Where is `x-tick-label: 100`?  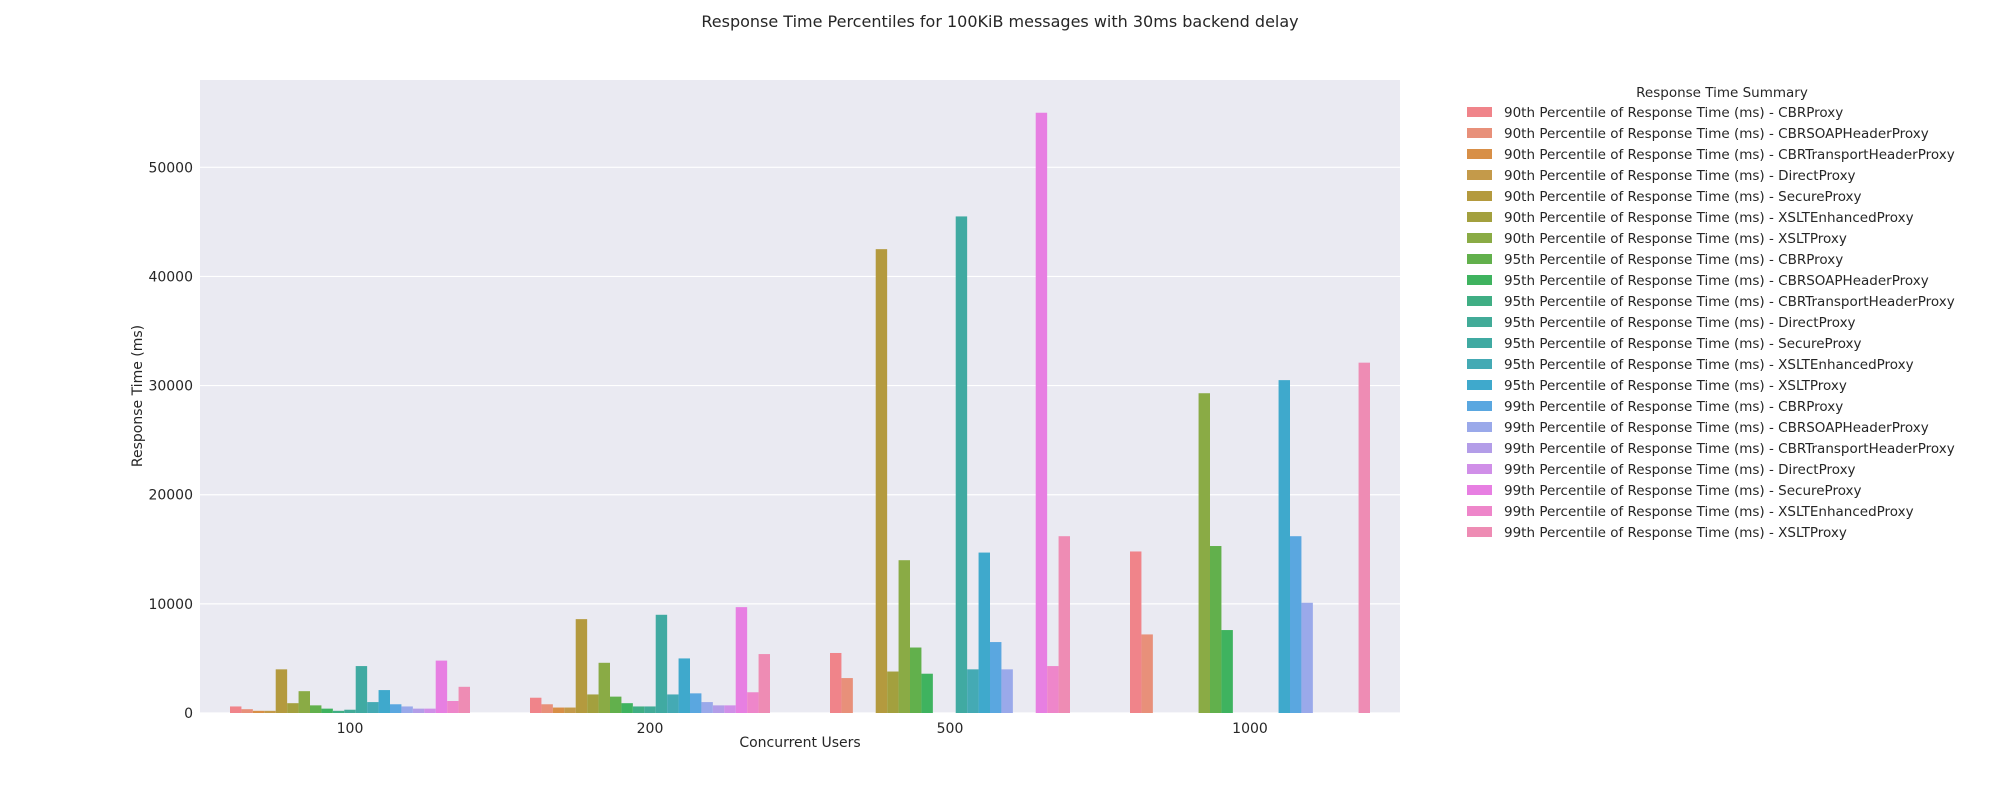 x-tick-label: 100 is located at coordinates (350, 729).